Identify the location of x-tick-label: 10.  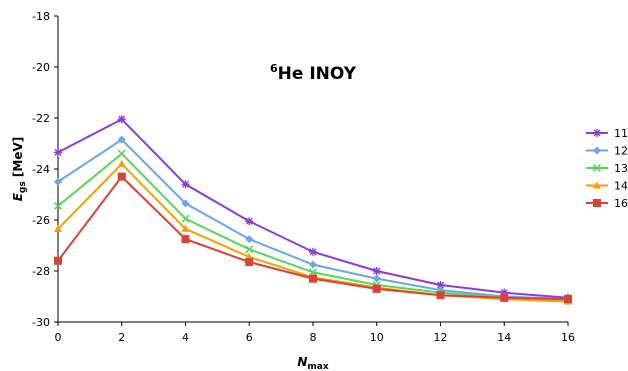
(377, 337).